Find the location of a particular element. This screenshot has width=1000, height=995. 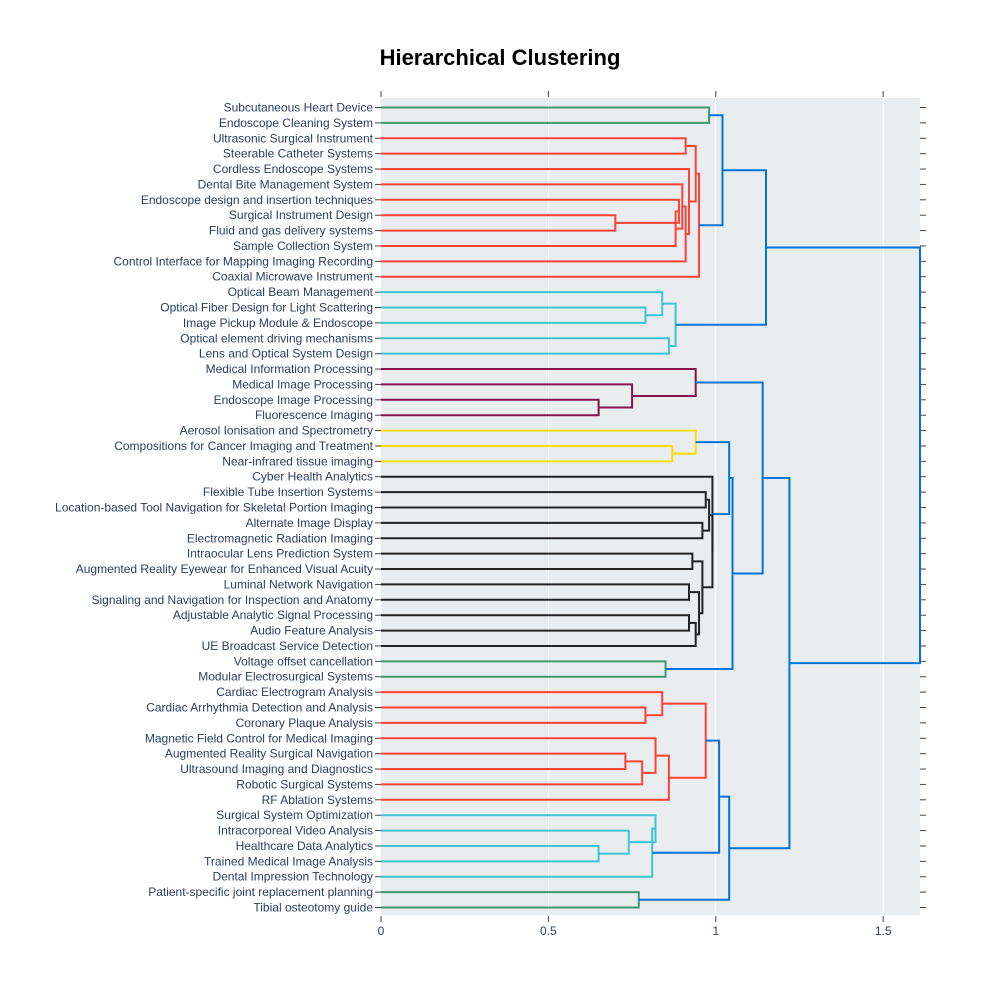

leaf-label: Endoscope Image Processing is located at coordinates (293, 400).